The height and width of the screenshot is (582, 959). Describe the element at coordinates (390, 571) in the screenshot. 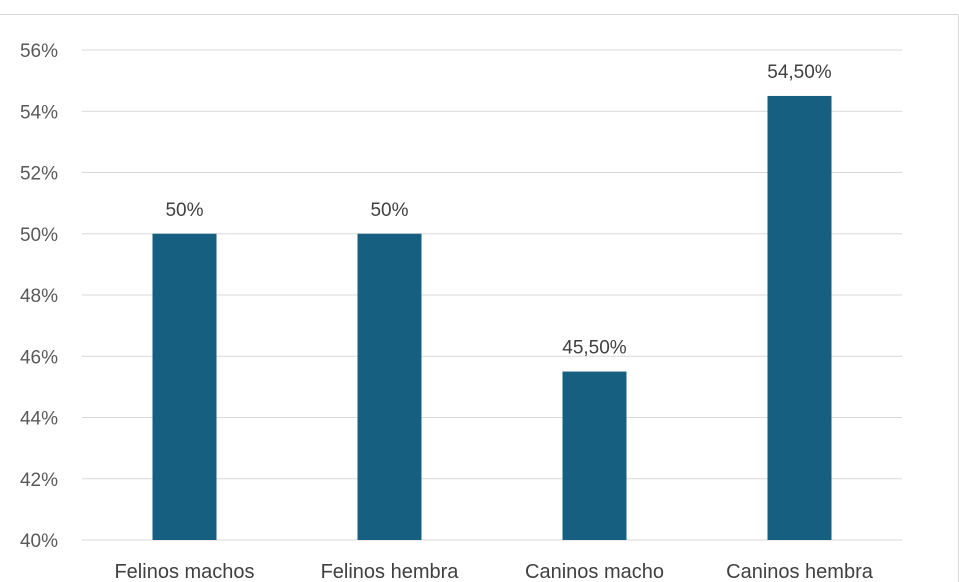

I see `x-category-label: Felinos hembra` at that location.